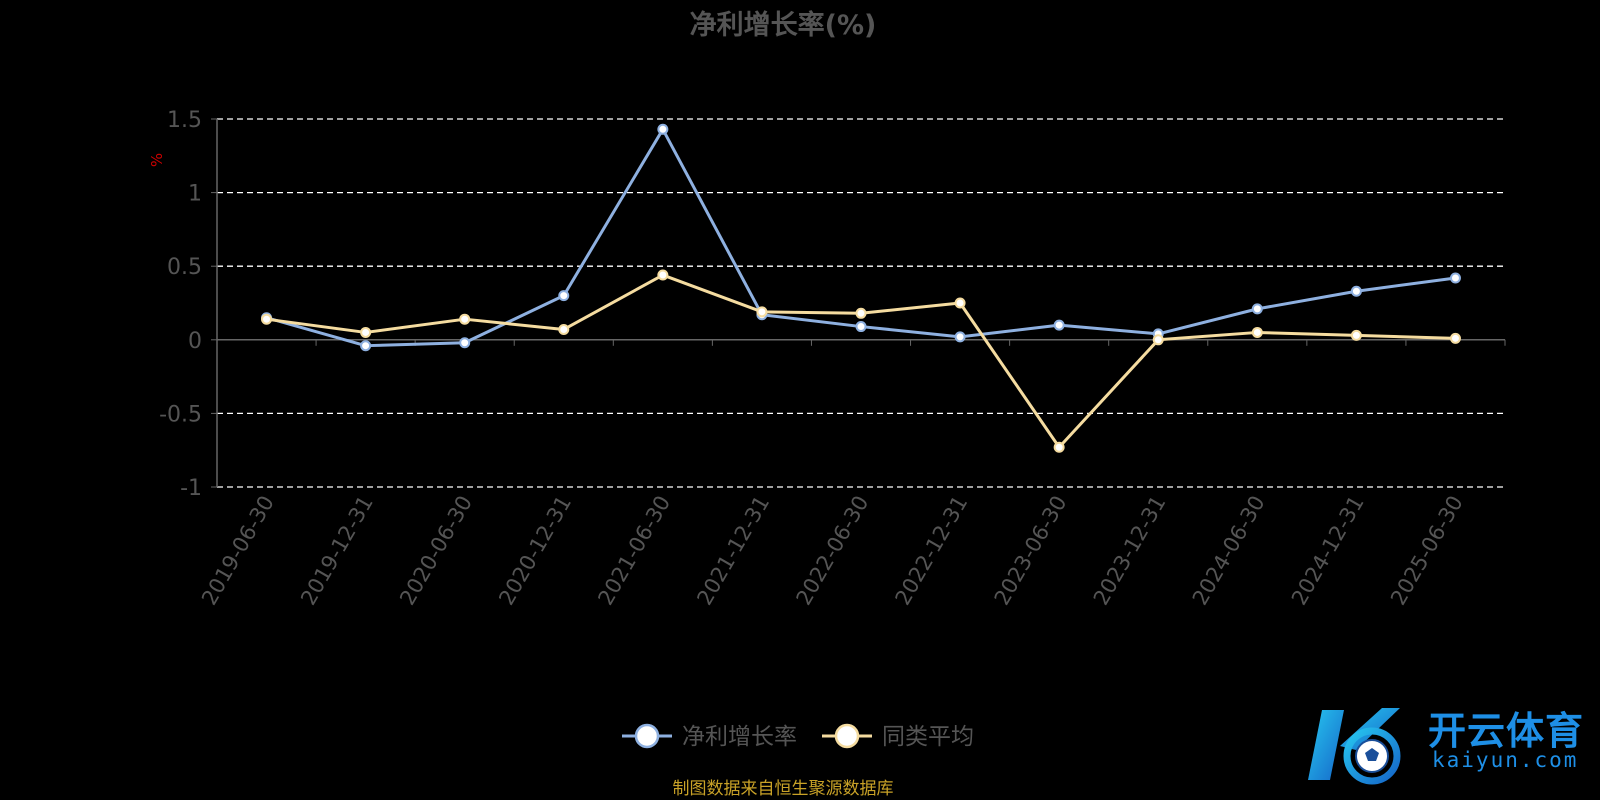 This screenshot has height=800, width=1600. What do you see at coordinates (1354, 746) in the screenshot?
I see `kaiyun-logo-icon` at bounding box center [1354, 746].